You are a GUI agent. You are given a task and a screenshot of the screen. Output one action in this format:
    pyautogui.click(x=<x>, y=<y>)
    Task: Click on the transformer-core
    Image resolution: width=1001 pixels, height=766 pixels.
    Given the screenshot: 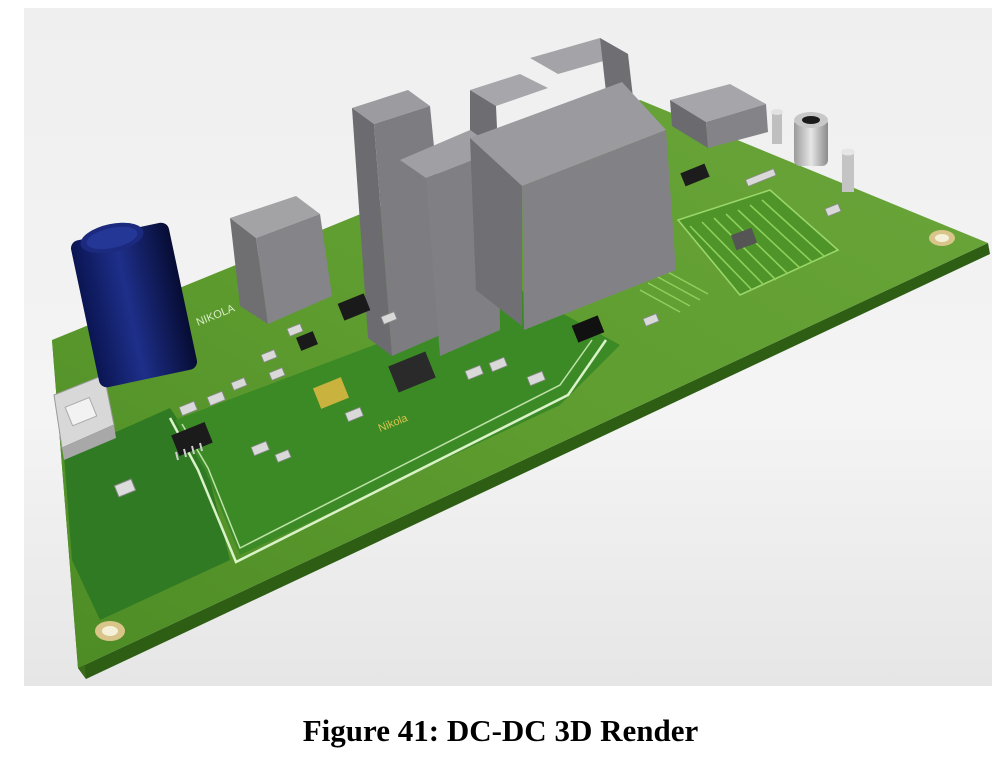 What is the action you would take?
    pyautogui.click(x=514, y=197)
    